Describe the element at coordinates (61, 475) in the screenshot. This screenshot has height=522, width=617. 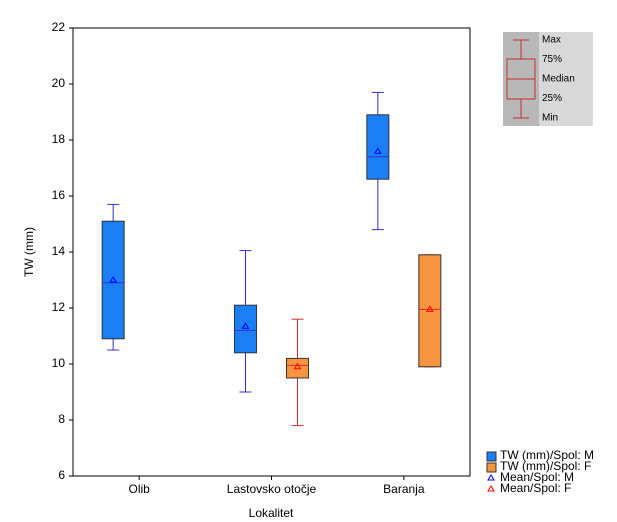
I see `y-tick-label: 6` at that location.